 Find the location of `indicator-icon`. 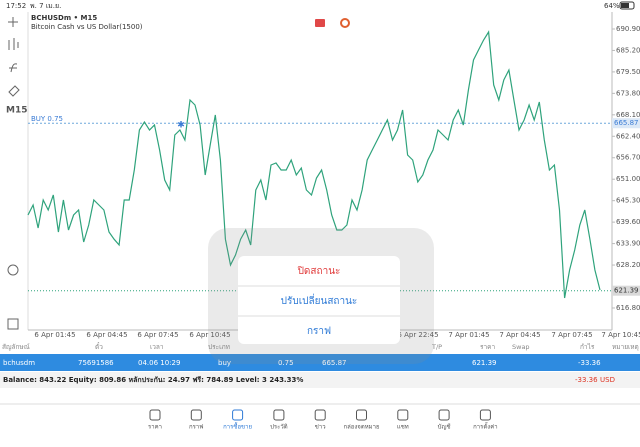

indicator-icon is located at coordinates (13, 44).